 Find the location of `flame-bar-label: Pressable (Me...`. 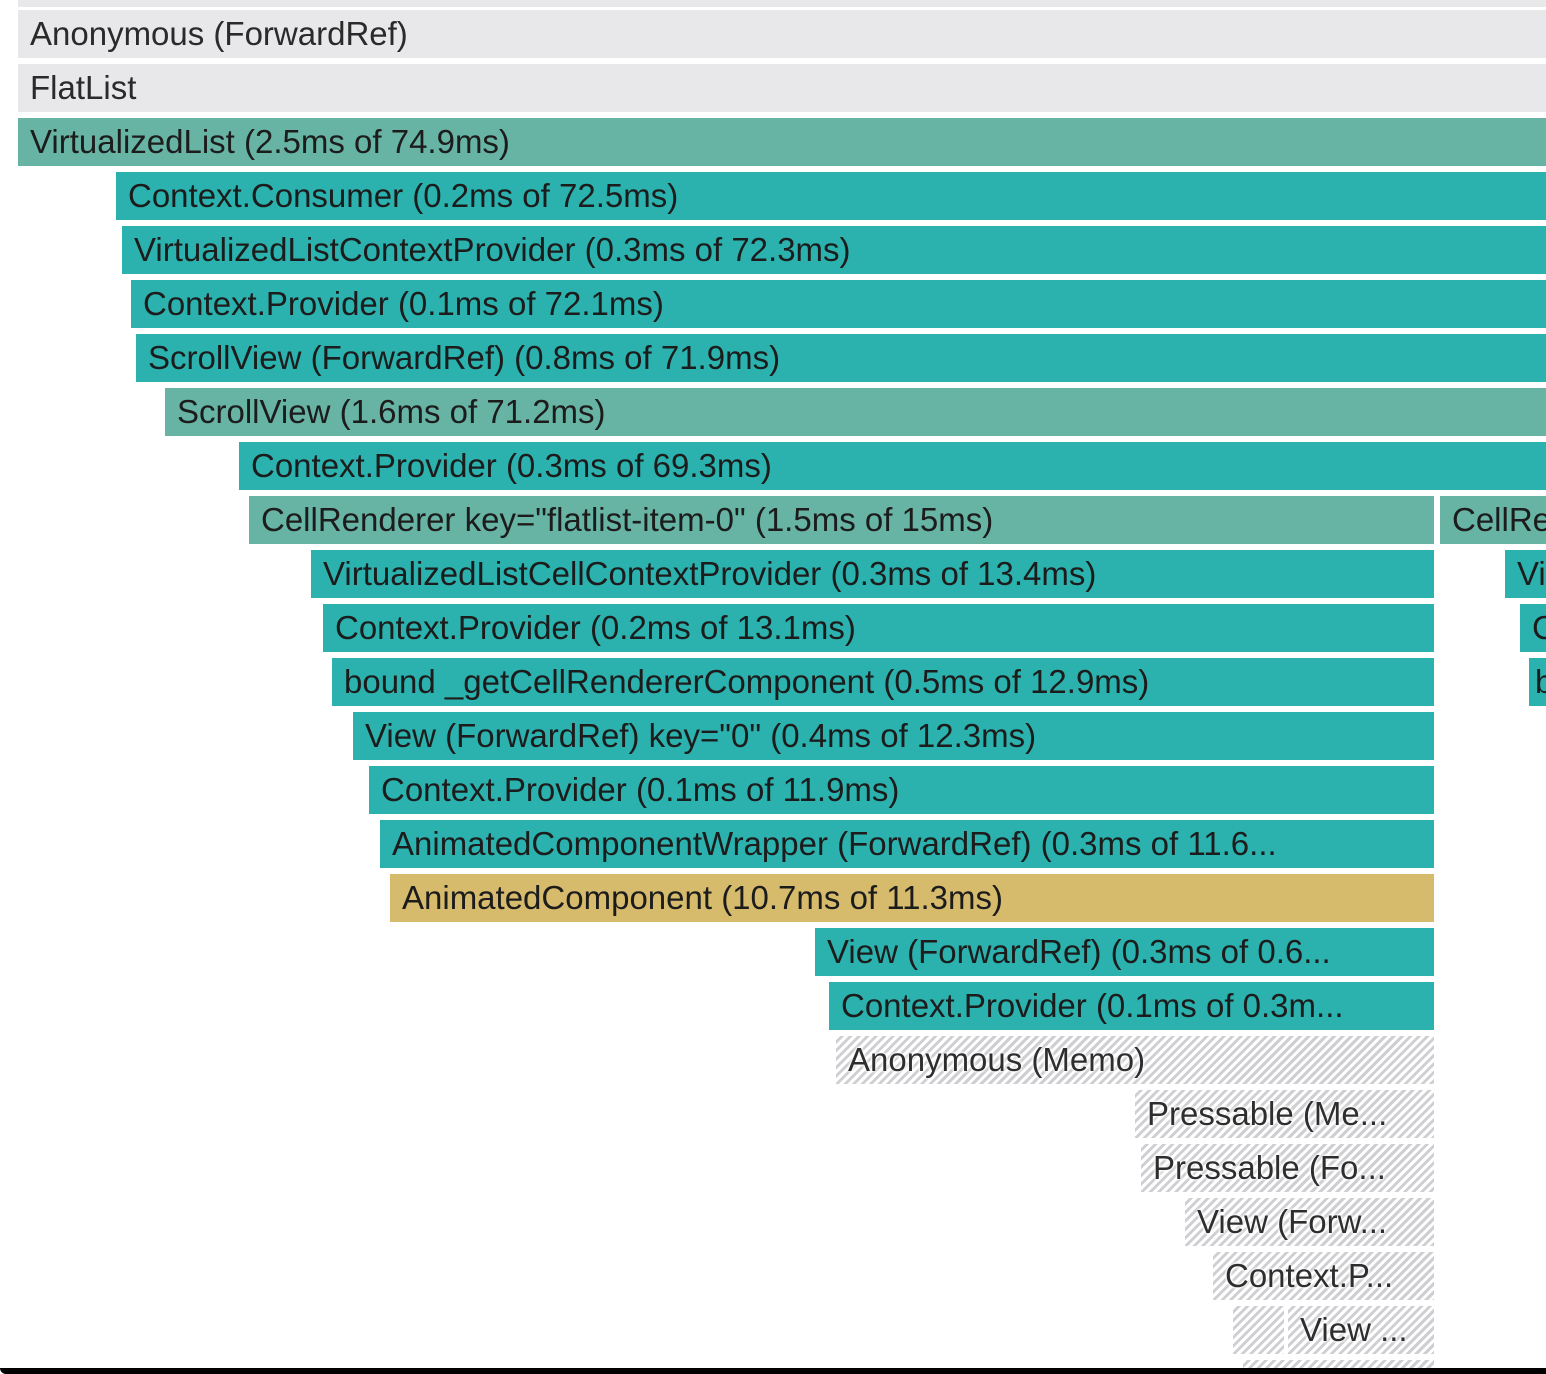

flame-bar-label: Pressable (Me... is located at coordinates (1267, 1113).